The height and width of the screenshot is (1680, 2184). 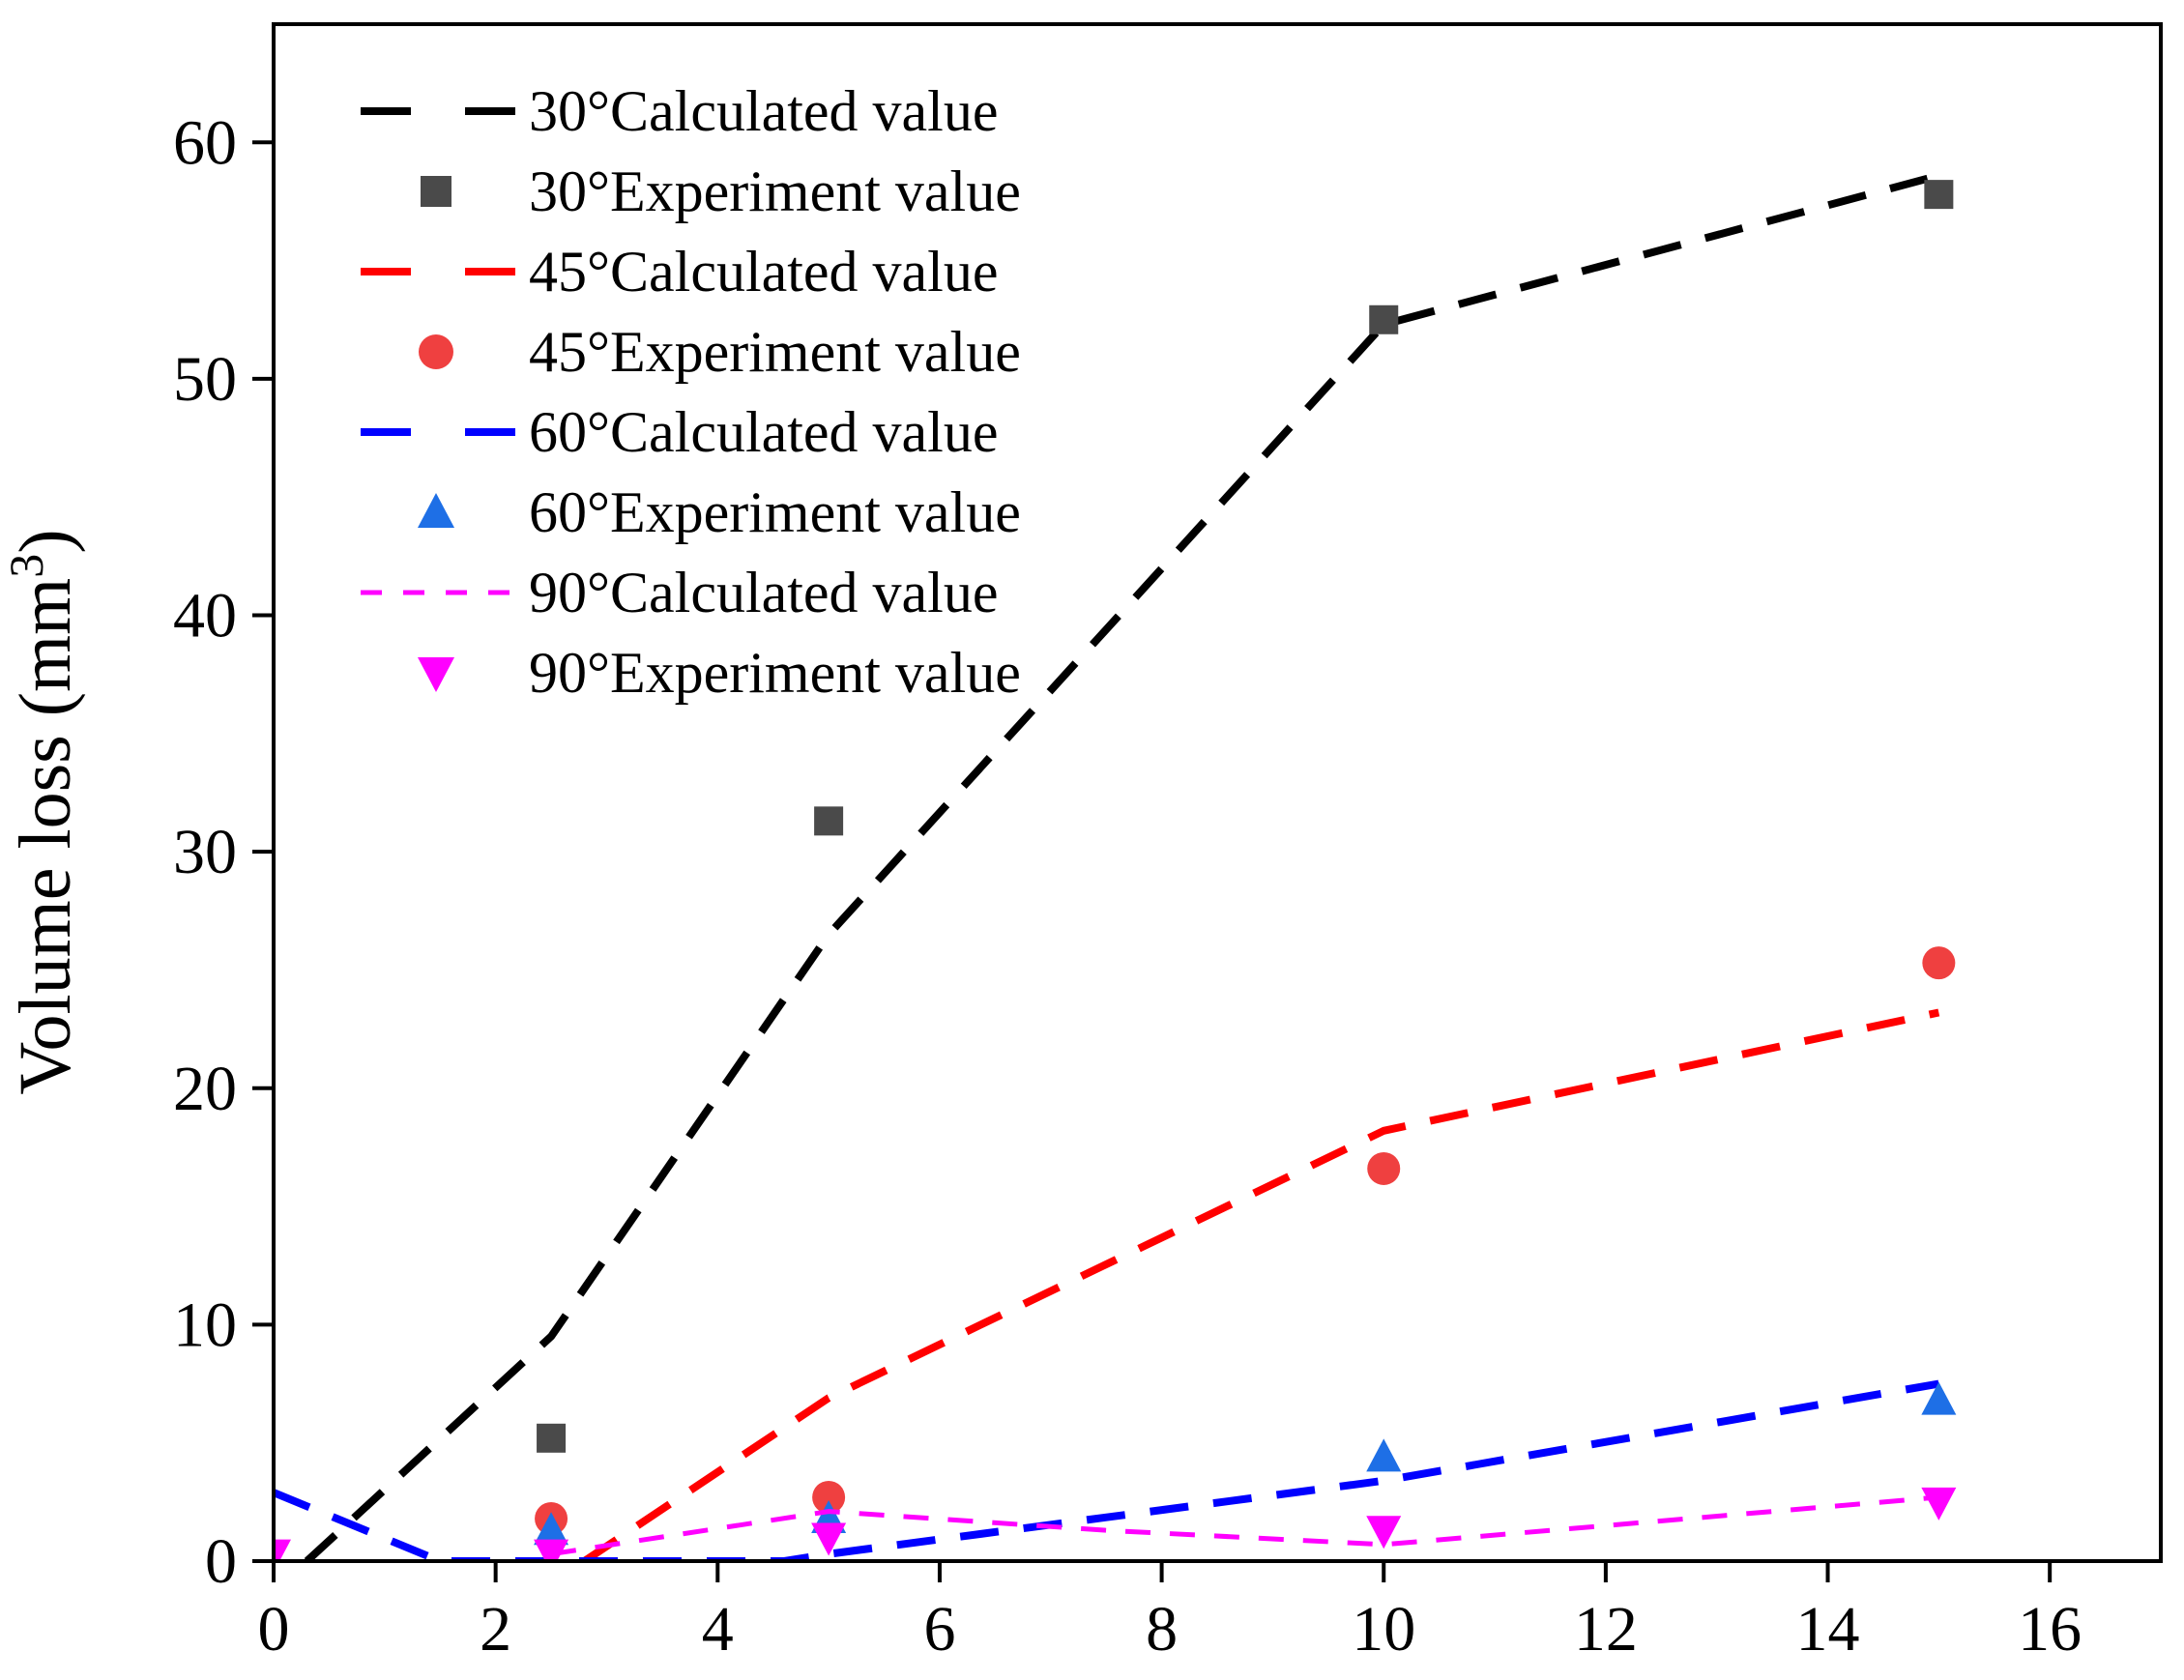 What do you see at coordinates (764, 432) in the screenshot?
I see `legend-label-5: 60°Calculated value` at bounding box center [764, 432].